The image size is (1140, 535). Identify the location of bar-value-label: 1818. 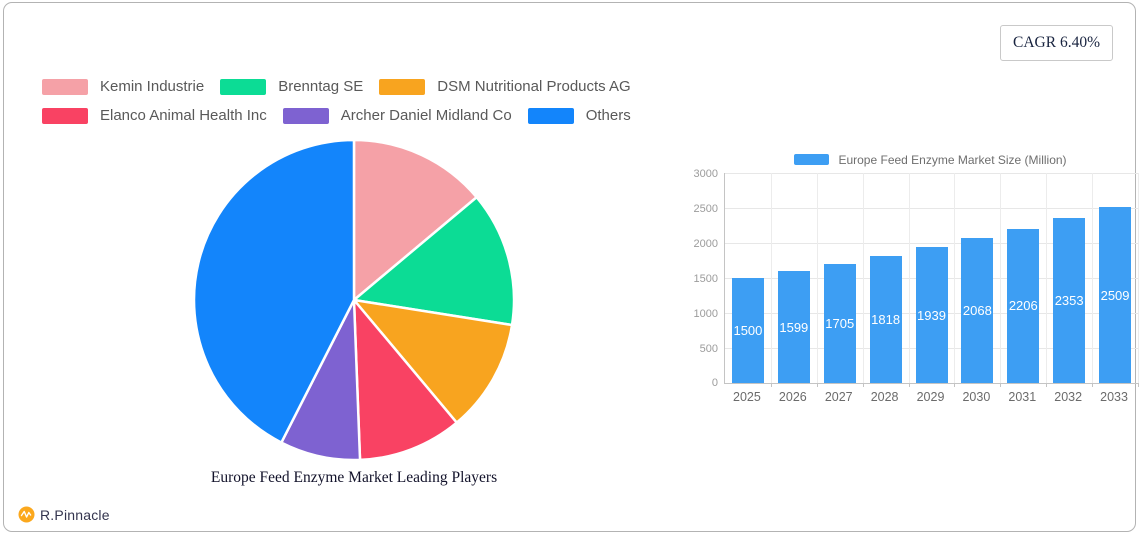
(886, 319).